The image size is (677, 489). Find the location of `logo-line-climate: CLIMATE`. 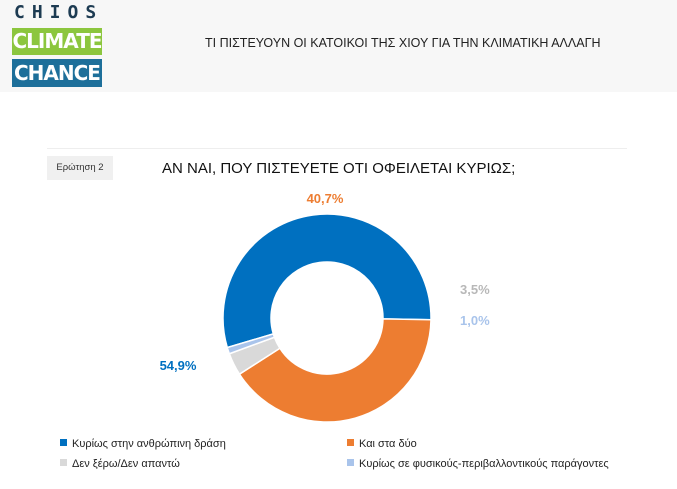

logo-line-climate: CLIMATE is located at coordinates (57, 41).